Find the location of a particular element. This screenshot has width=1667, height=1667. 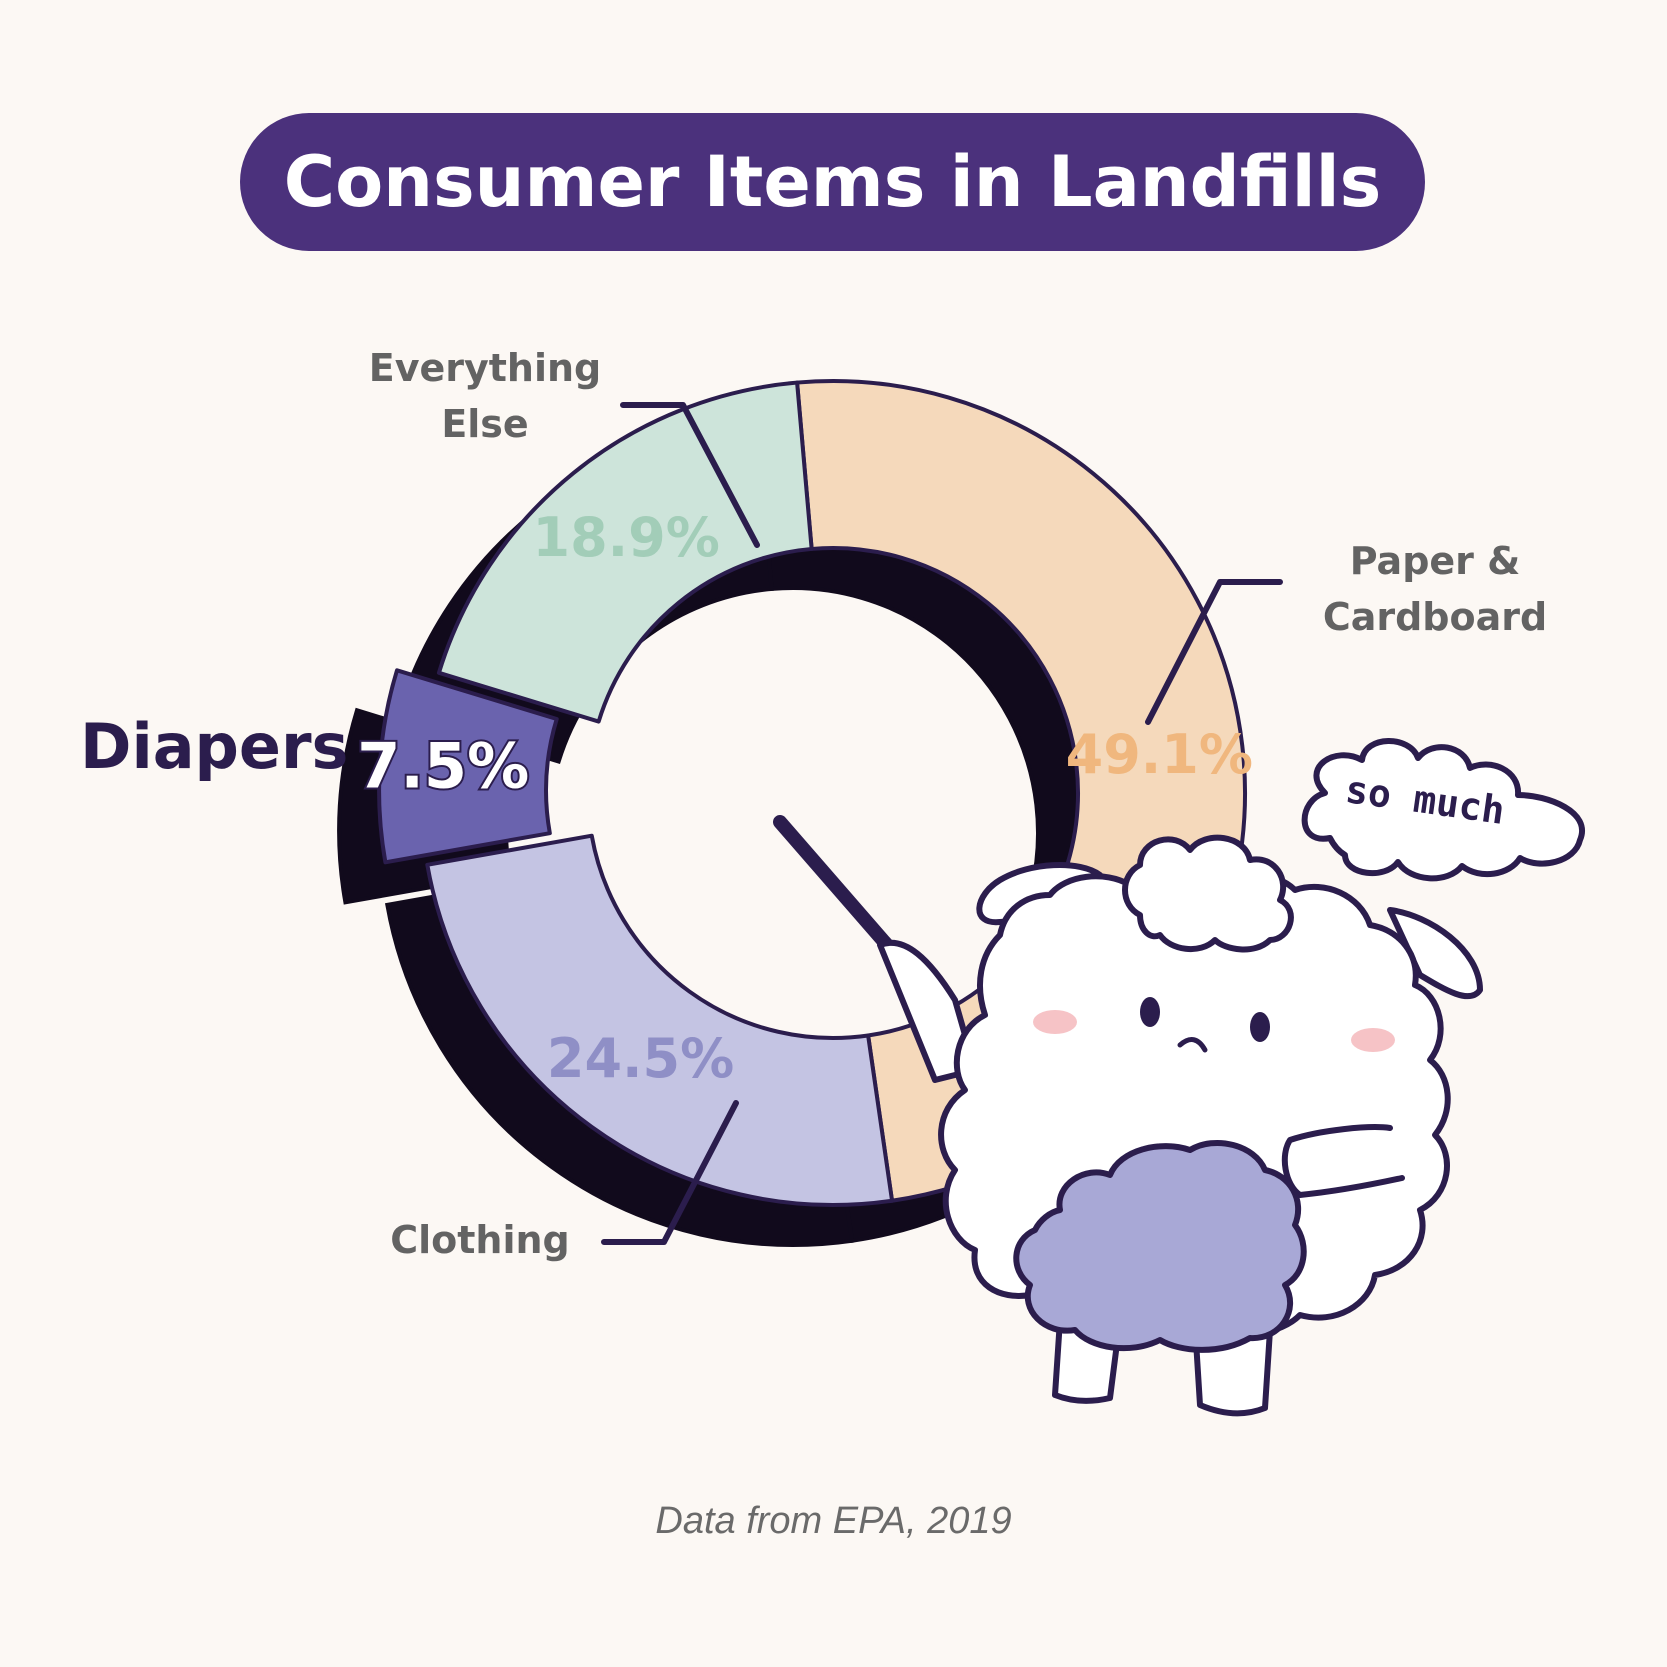

label-clothing: Clothing is located at coordinates (480, 1240).